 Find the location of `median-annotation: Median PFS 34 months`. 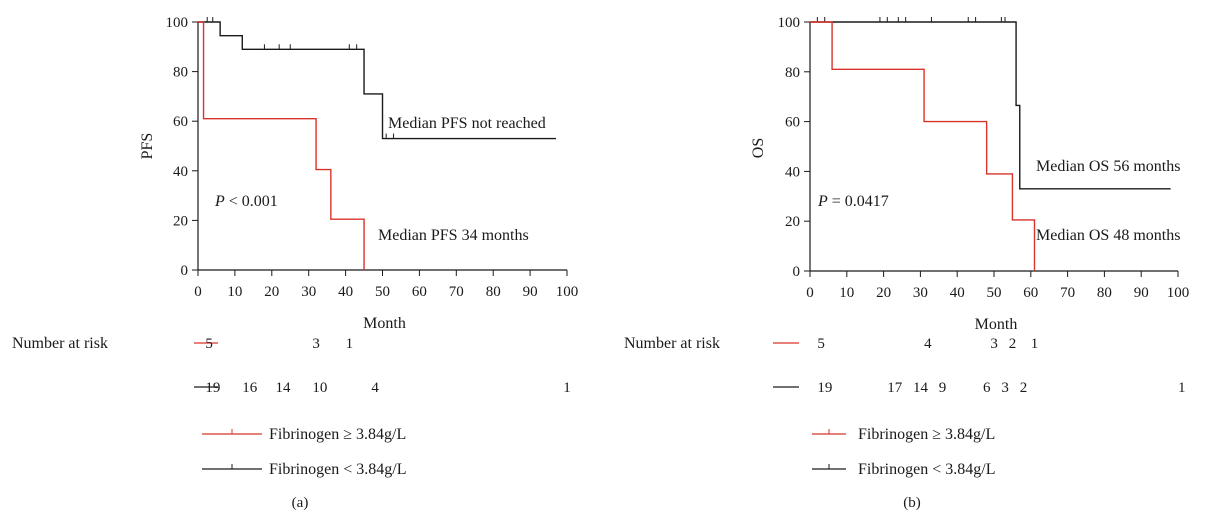

median-annotation: Median PFS 34 months is located at coordinates (453, 235).